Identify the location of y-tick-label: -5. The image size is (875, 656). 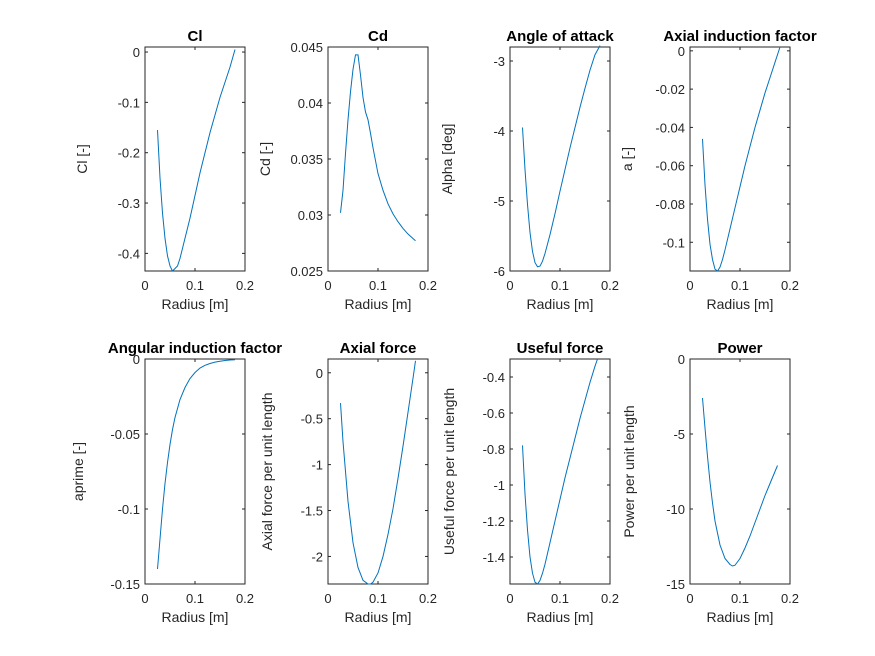
(679, 434).